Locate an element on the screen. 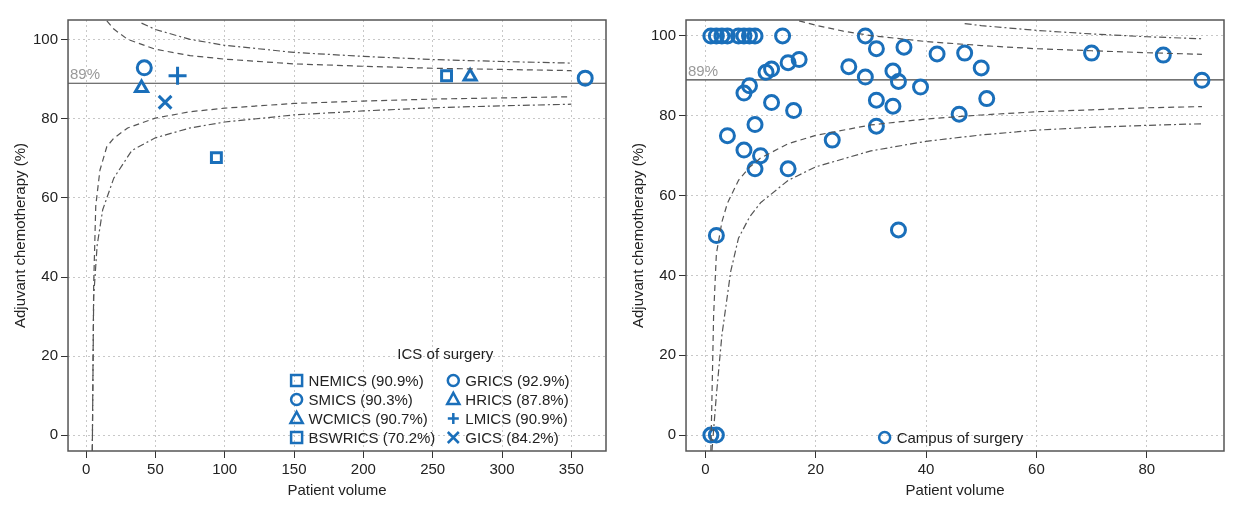 Image resolution: width=1245 pixels, height=512 pixels. x-tick-label: 350 is located at coordinates (571, 469).